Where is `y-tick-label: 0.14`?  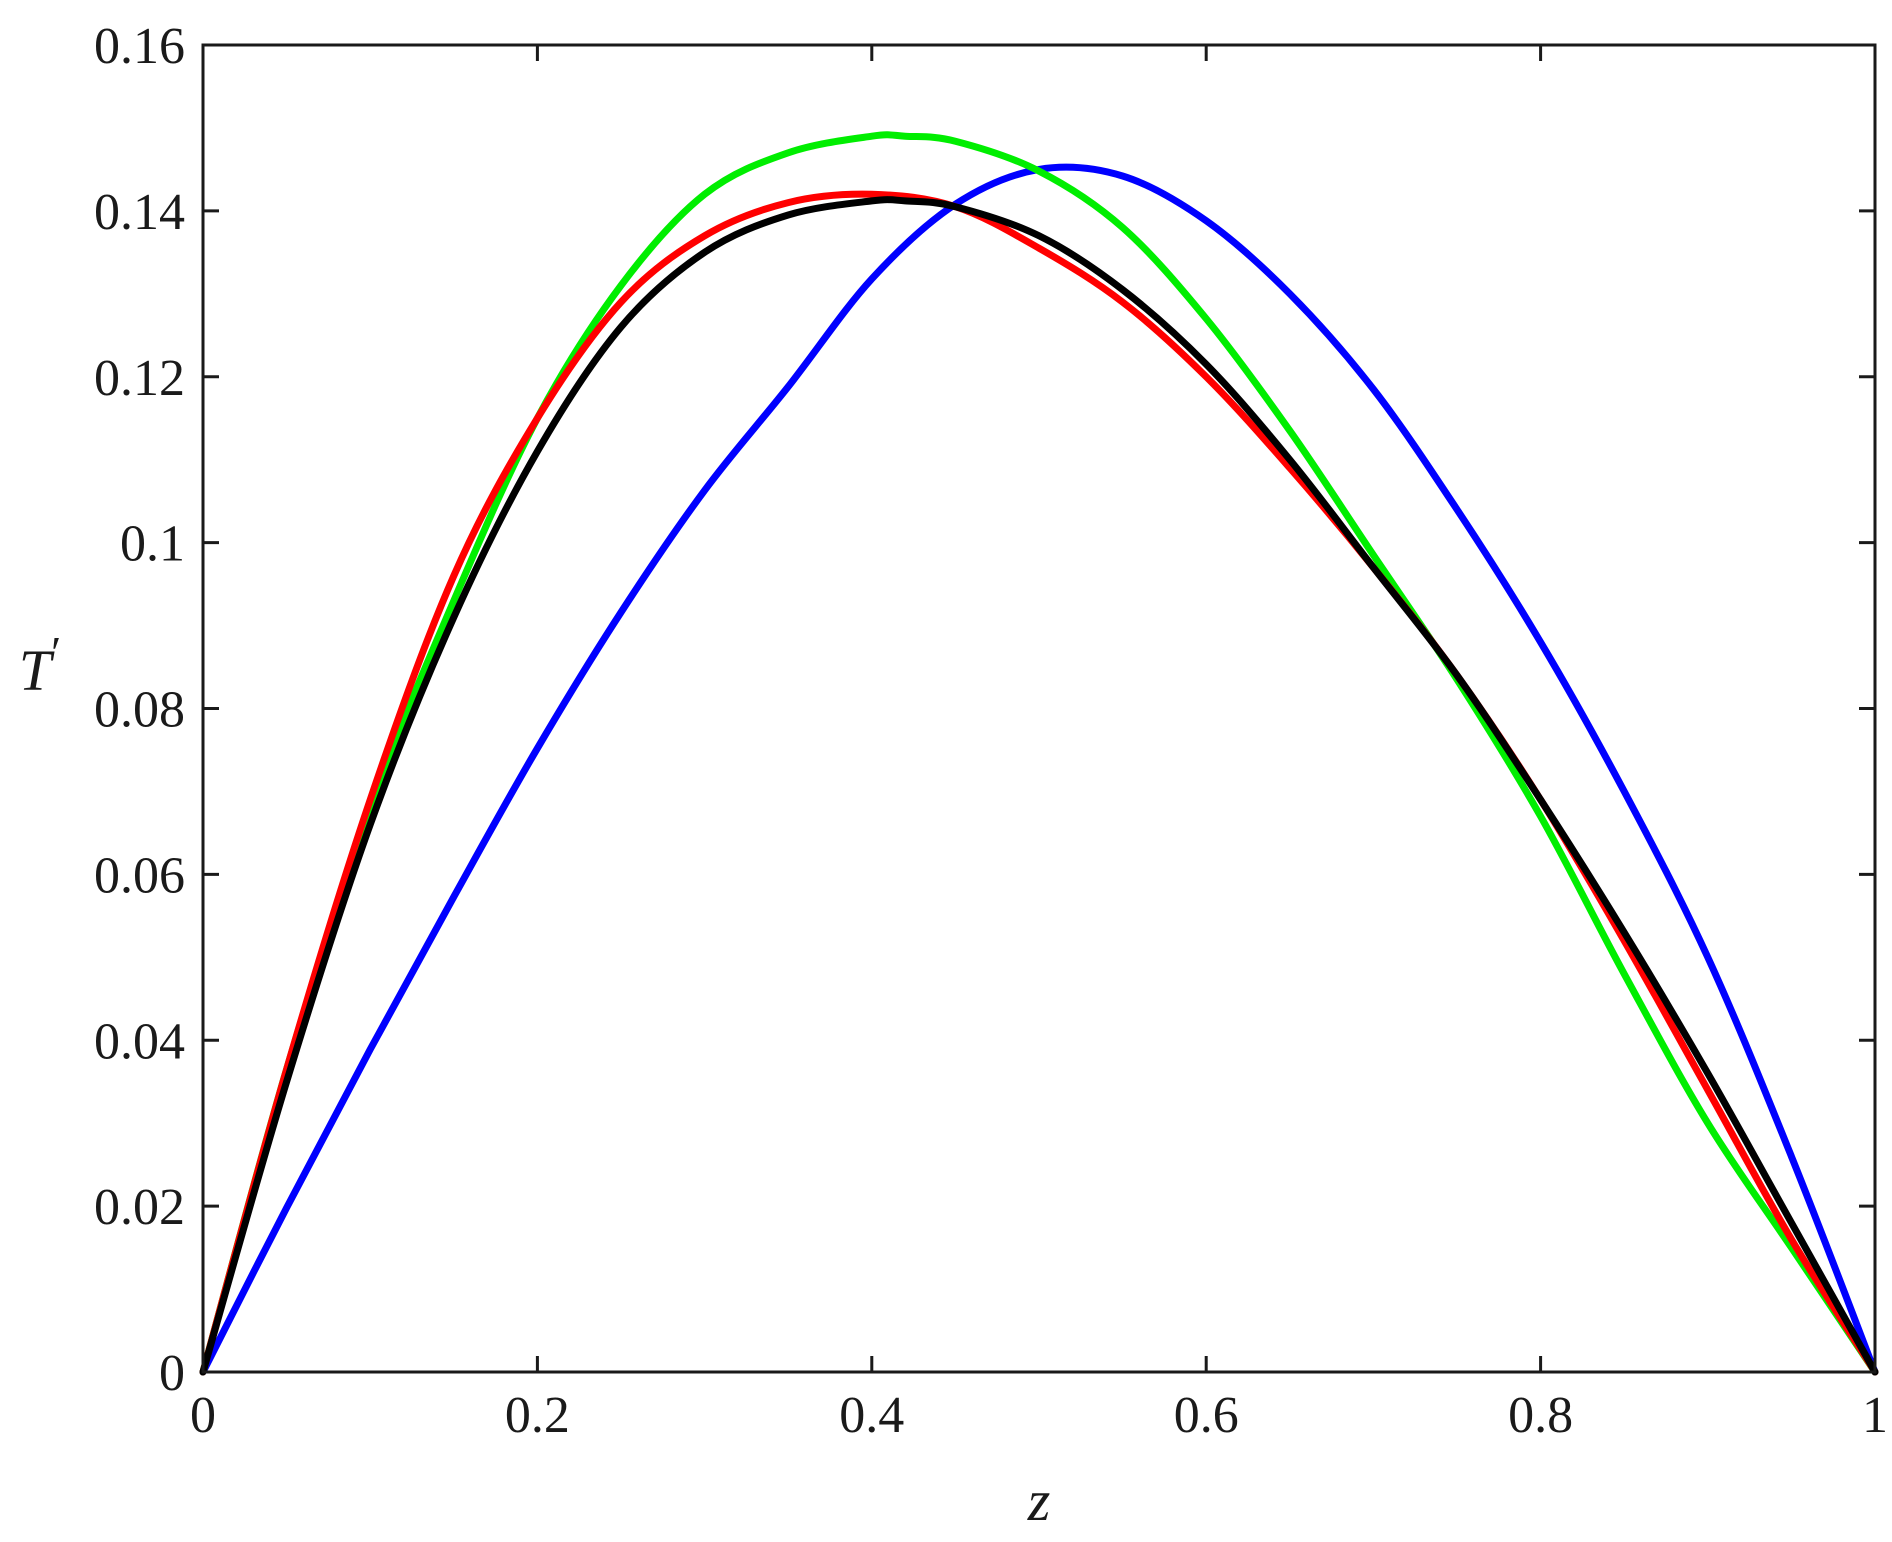
y-tick-label: 0.14 is located at coordinates (139, 212).